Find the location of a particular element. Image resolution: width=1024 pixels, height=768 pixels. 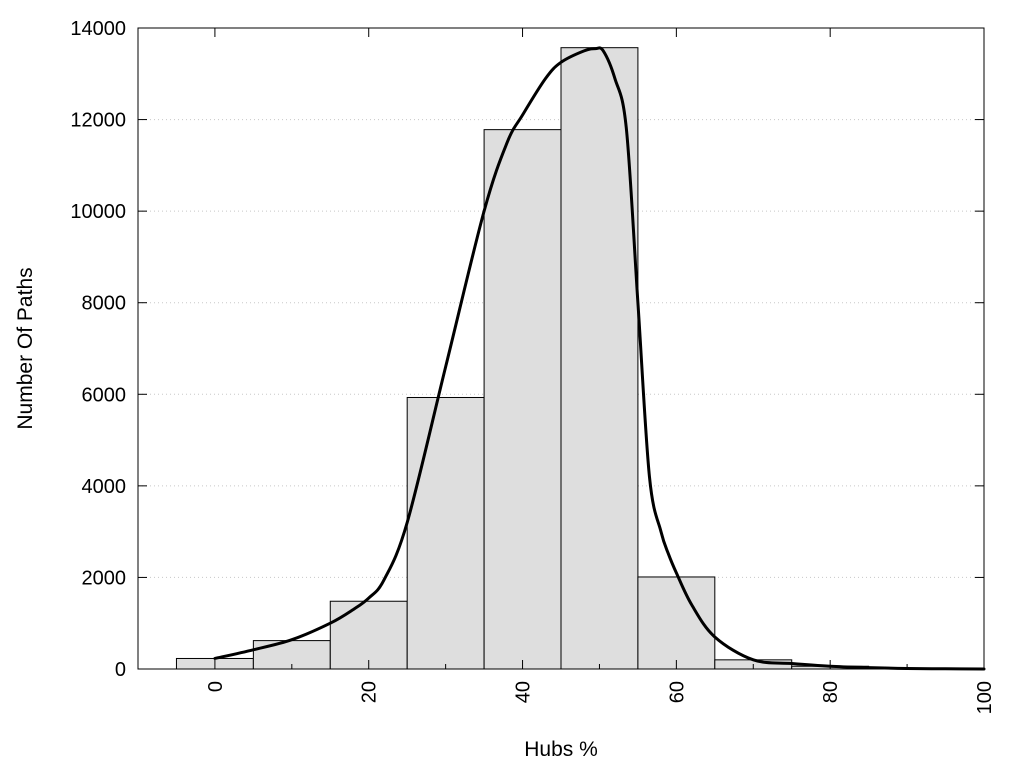

y-tick-label: 6000 is located at coordinates (104, 395).